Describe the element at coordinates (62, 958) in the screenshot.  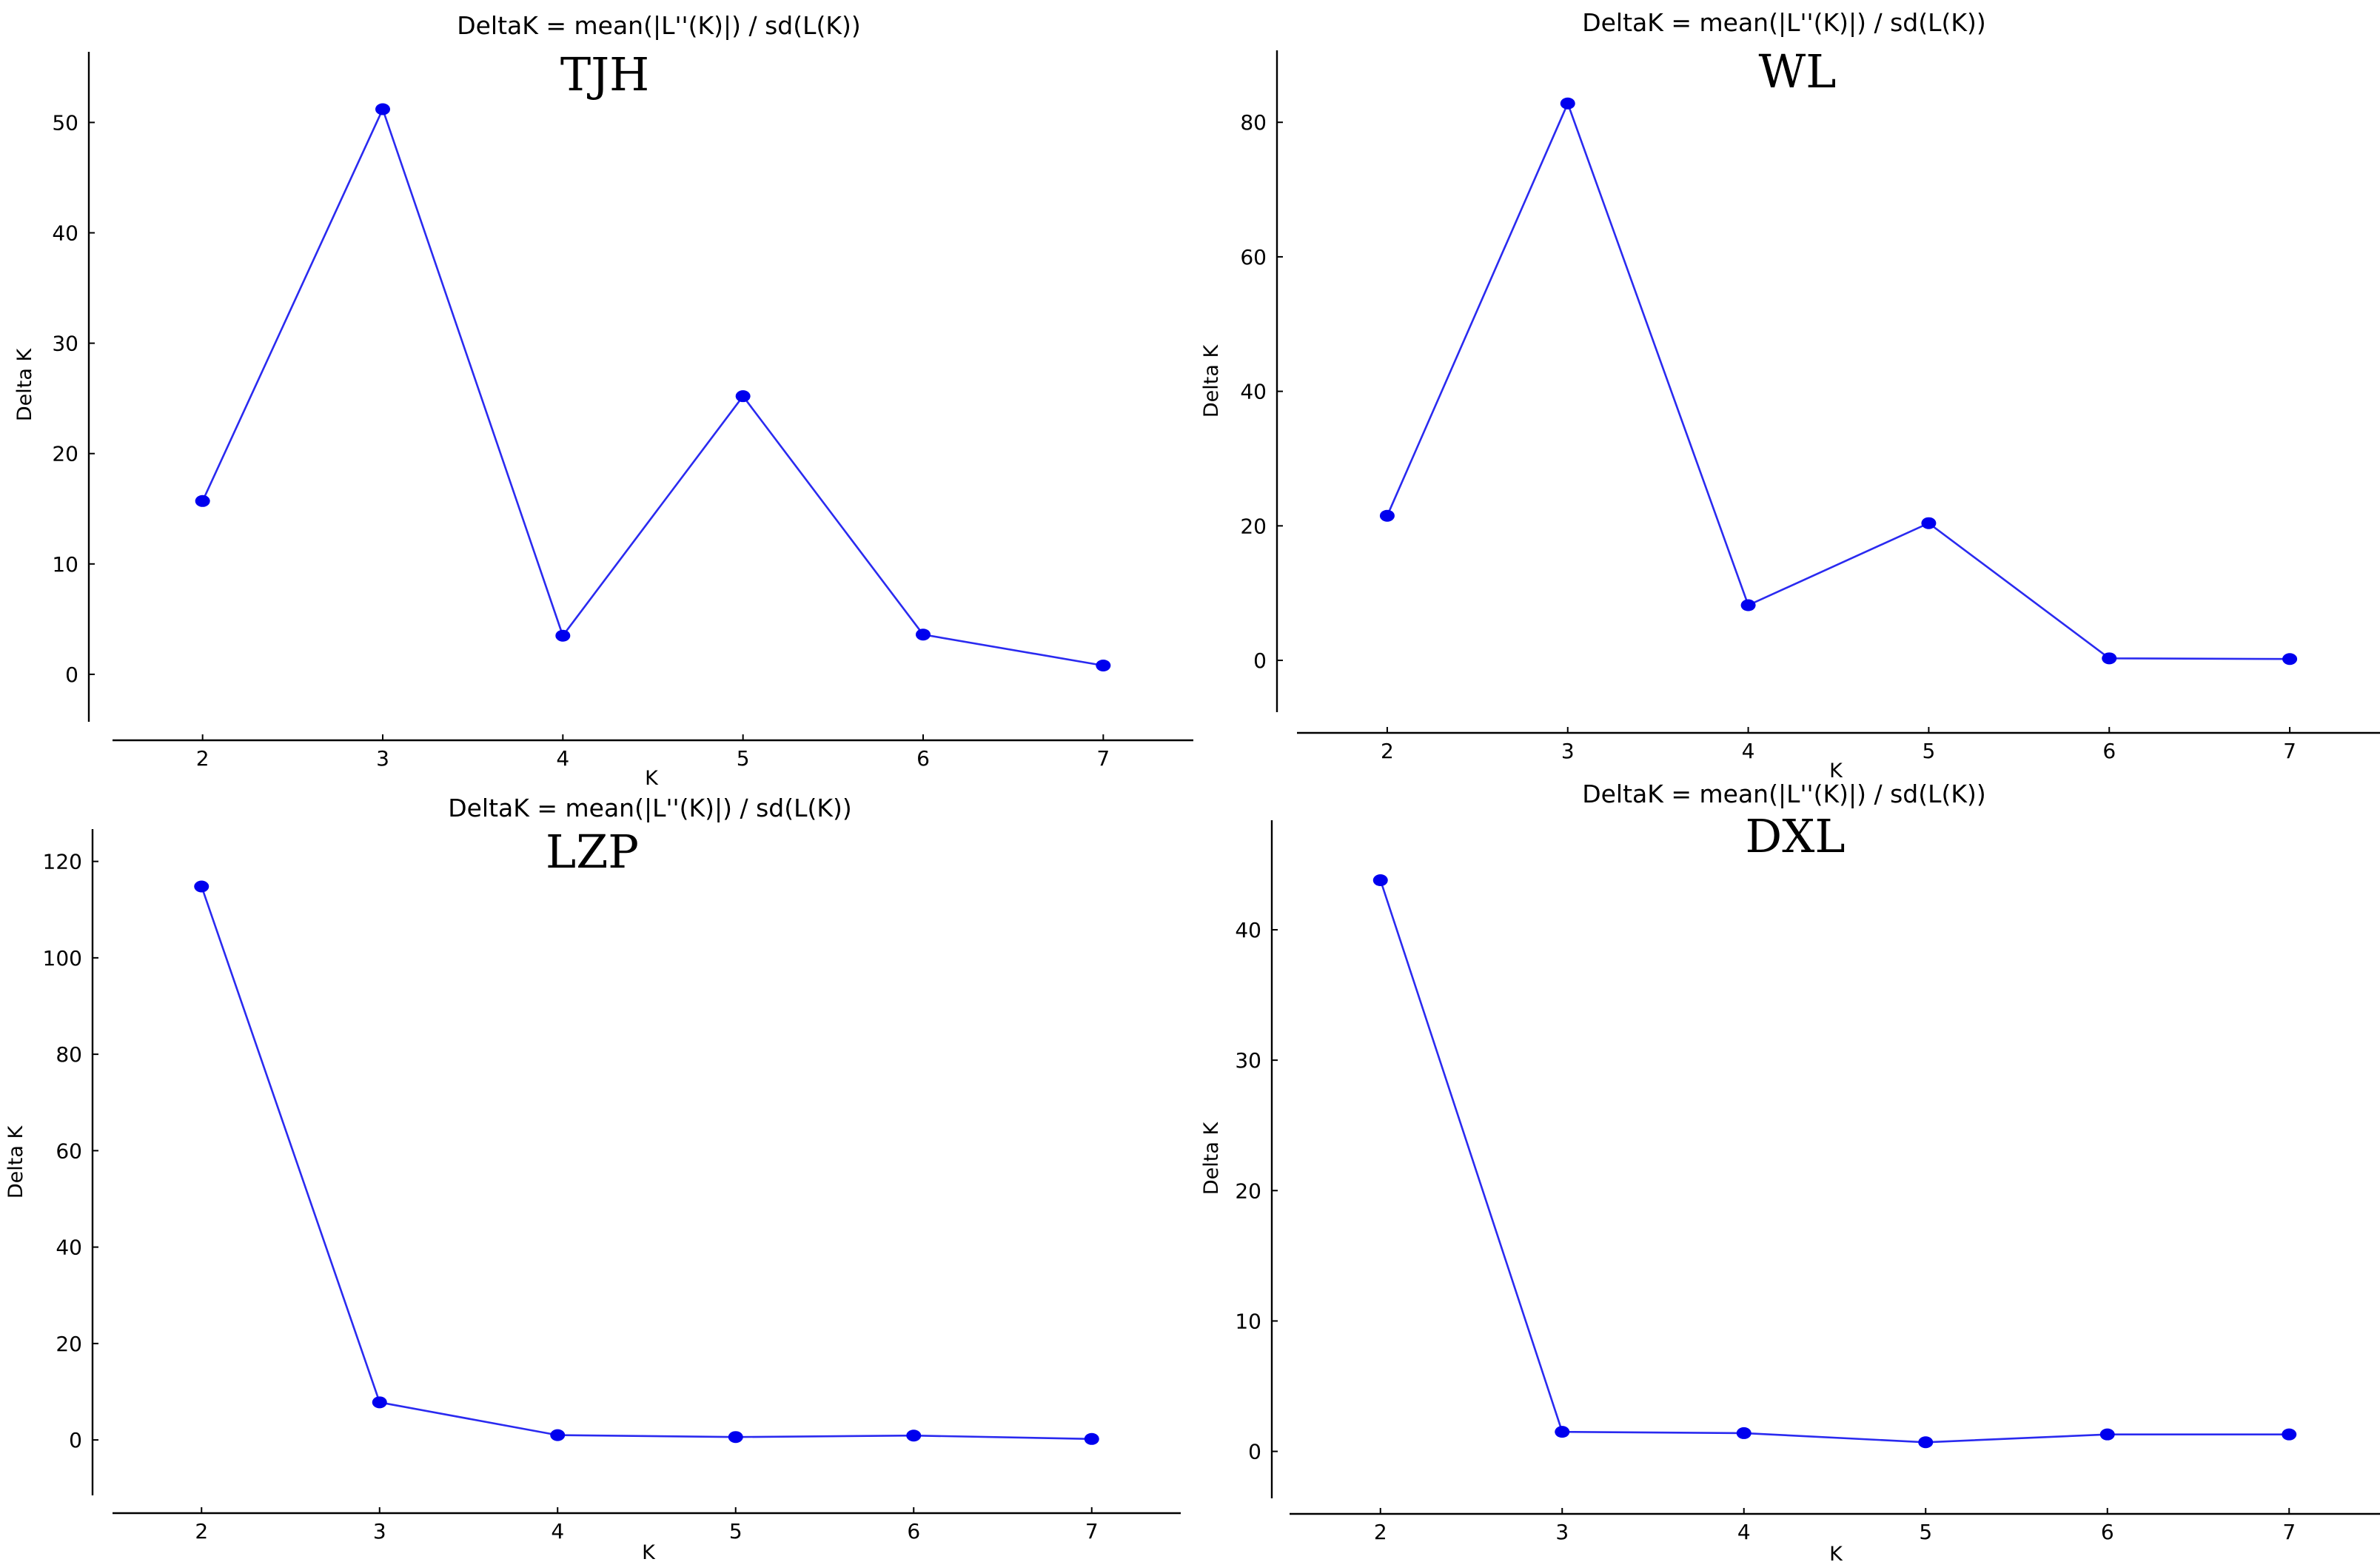
I see `y-tick-label: 100` at that location.